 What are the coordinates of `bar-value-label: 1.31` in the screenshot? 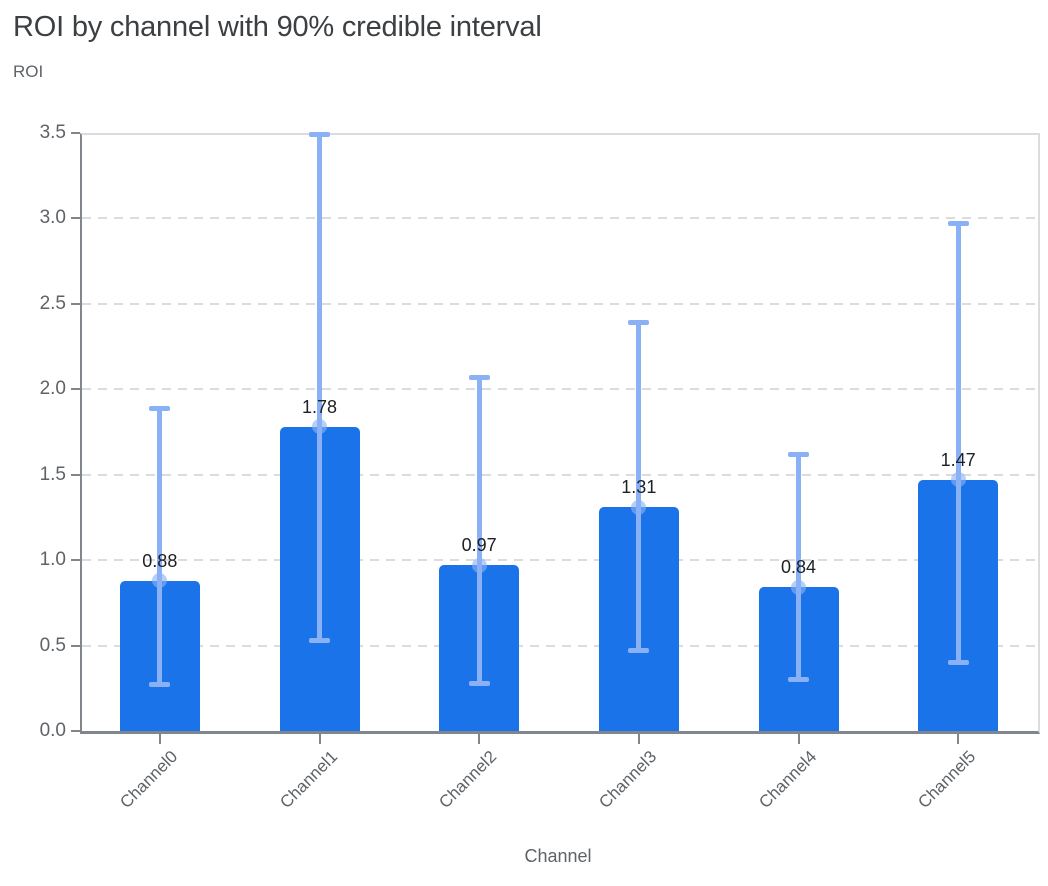 It's located at (639, 487).